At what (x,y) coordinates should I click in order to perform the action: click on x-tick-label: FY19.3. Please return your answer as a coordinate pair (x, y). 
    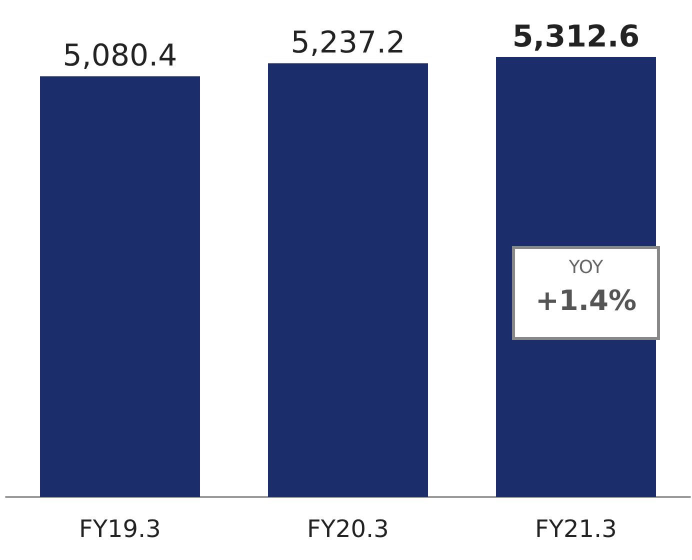
    Looking at the image, I should click on (120, 529).